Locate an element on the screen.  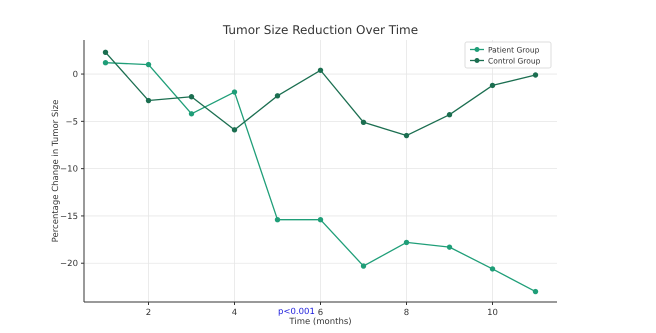
y-tick-label: −20 is located at coordinates (69, 264).